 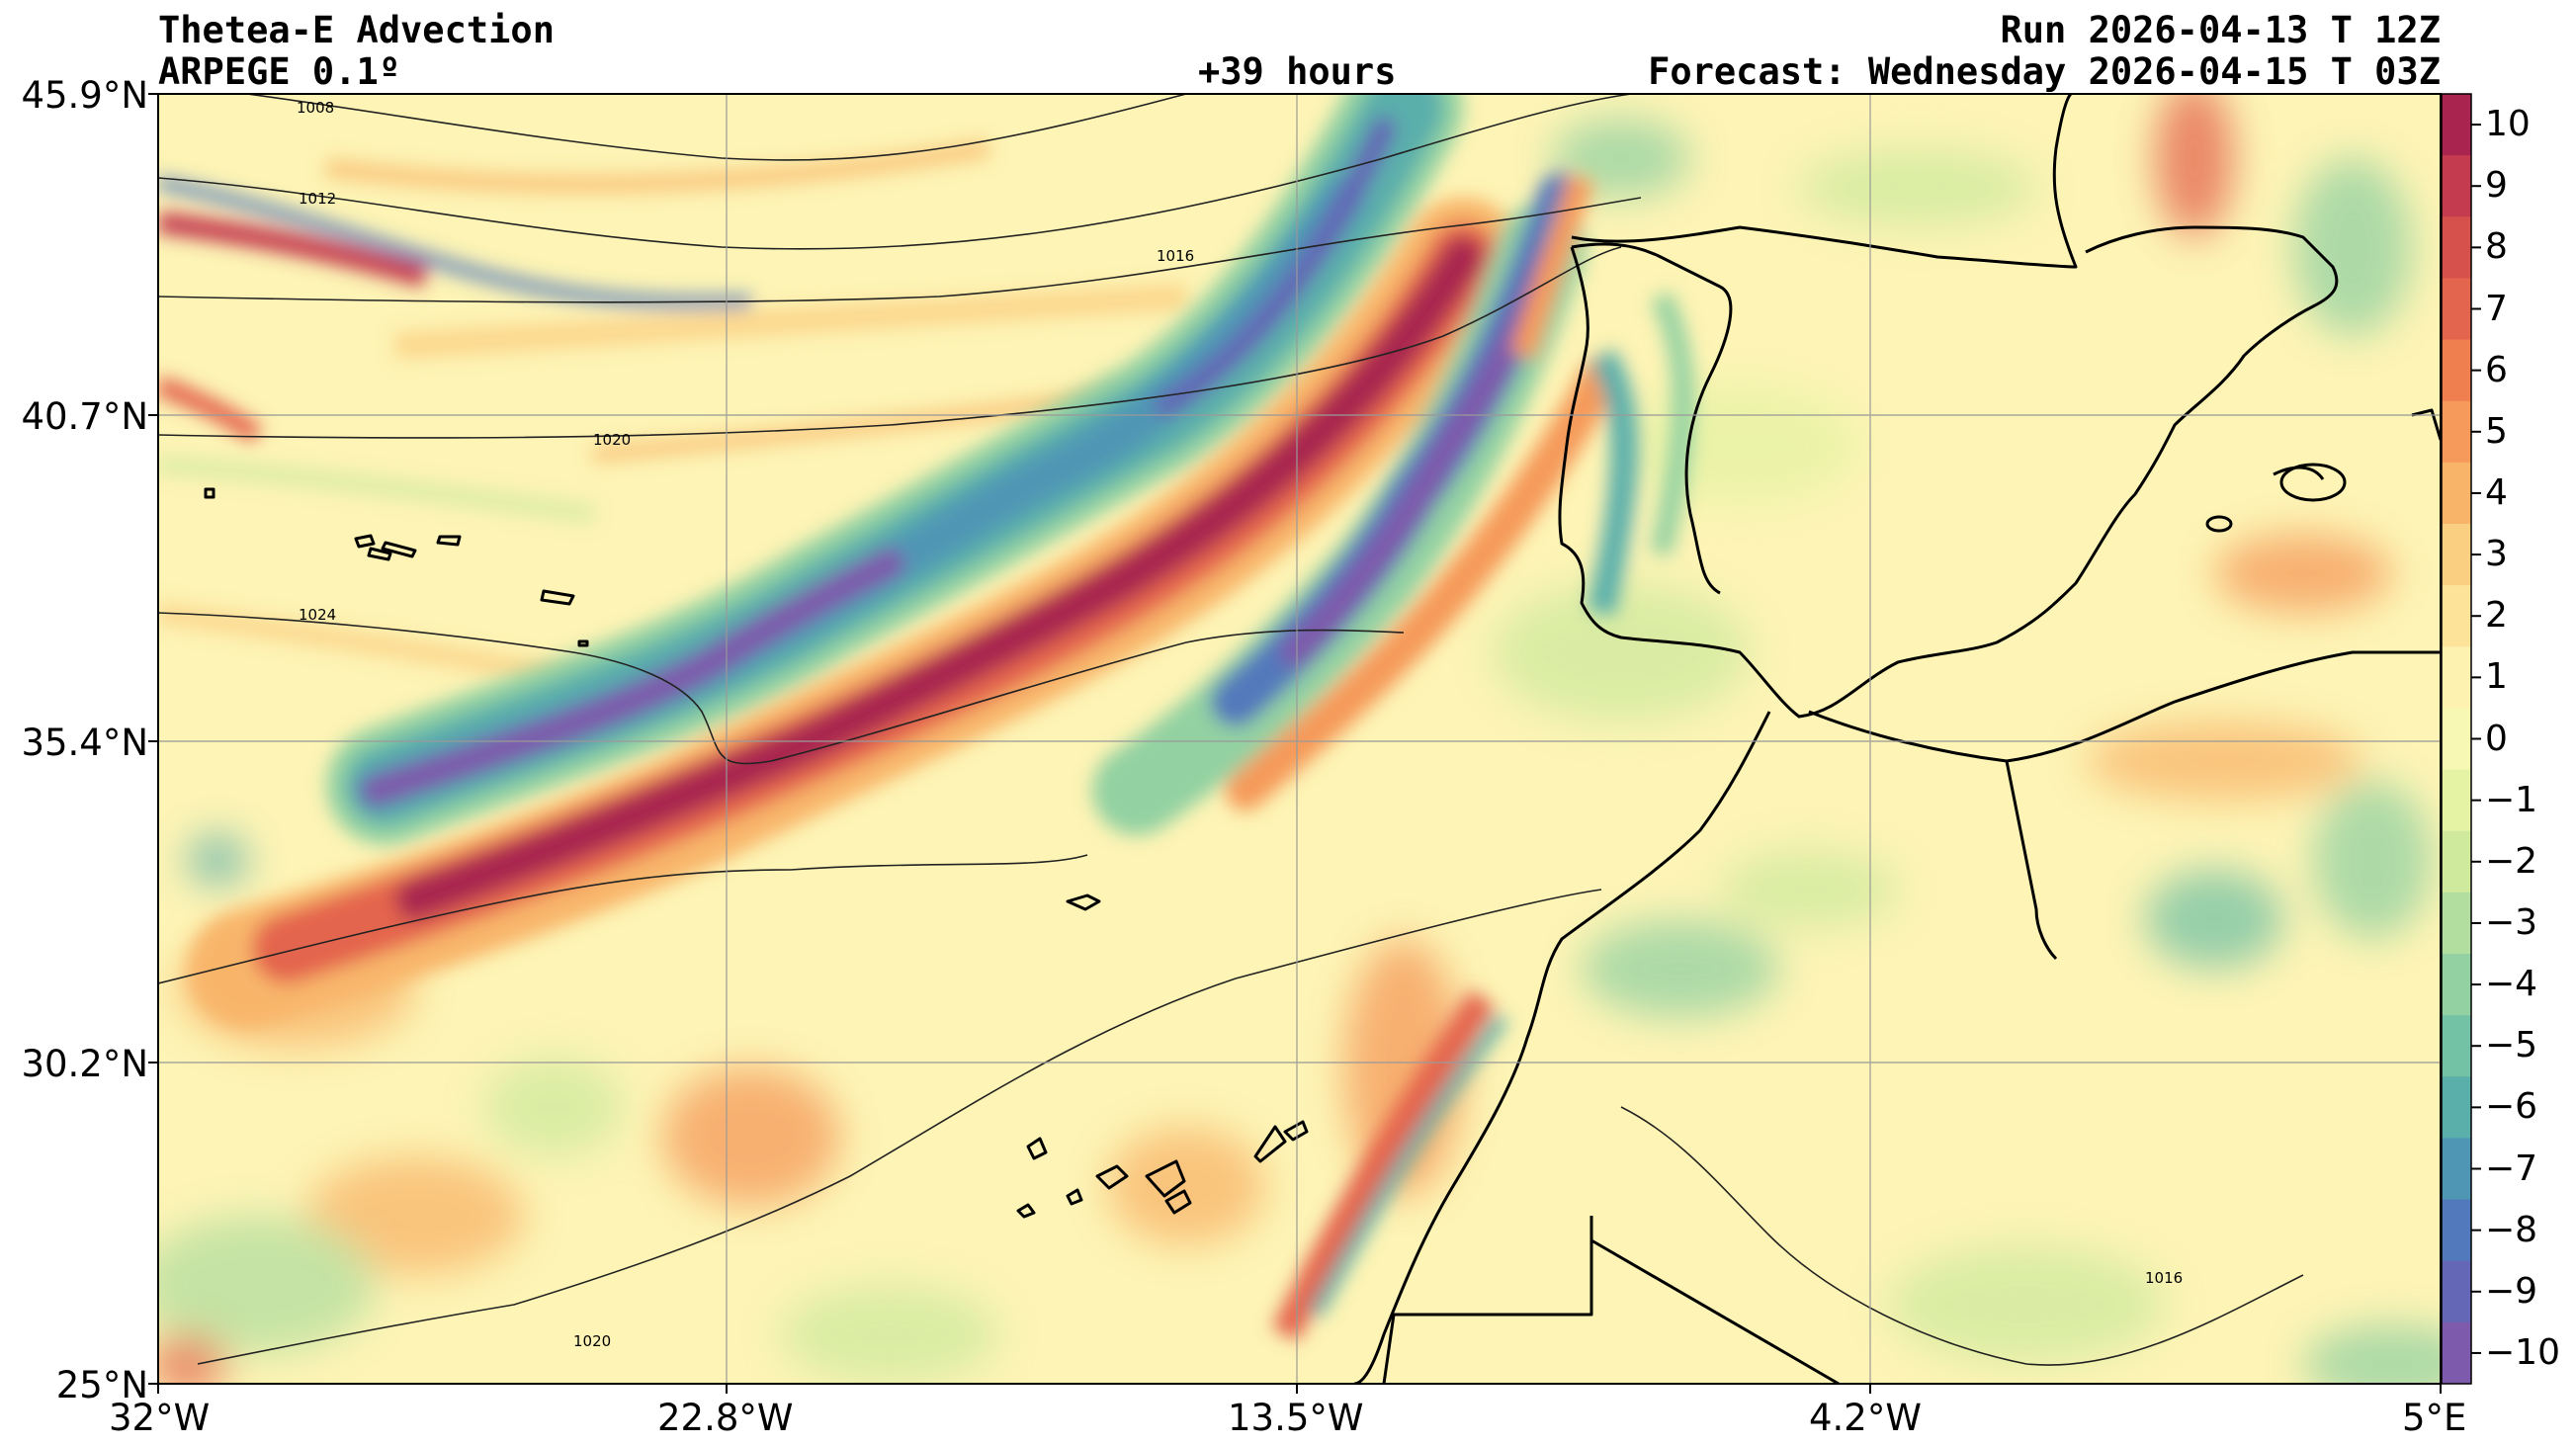 What do you see at coordinates (317, 199) in the screenshot?
I see `isobar-label-1012: 1012` at bounding box center [317, 199].